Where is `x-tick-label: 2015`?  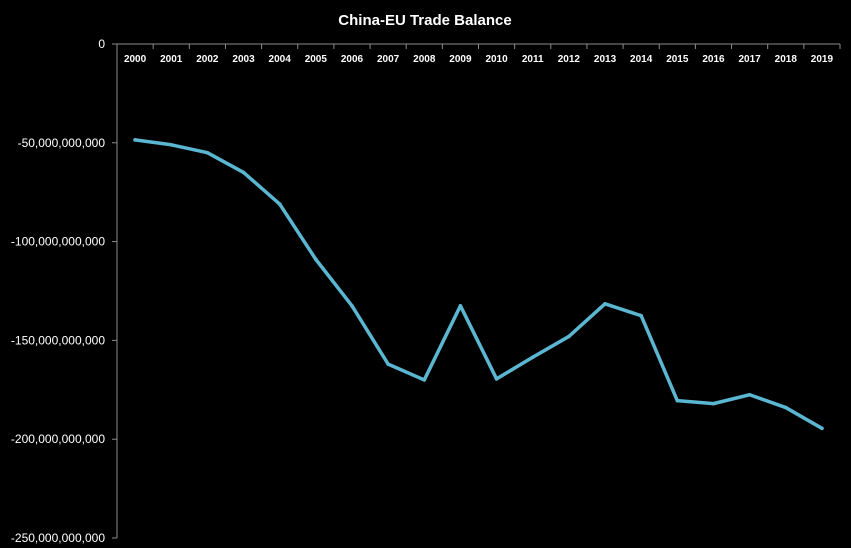 x-tick-label: 2015 is located at coordinates (677, 59).